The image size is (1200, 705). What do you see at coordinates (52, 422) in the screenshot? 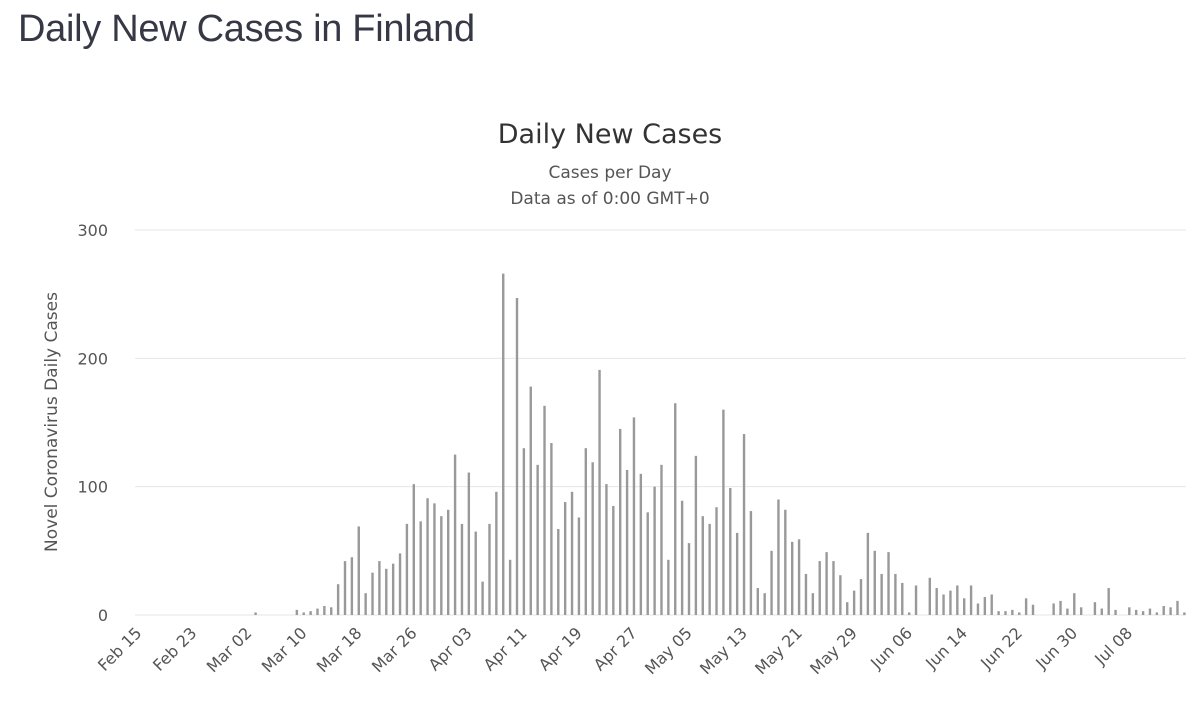
I see `y-axis-title: Novel Coronavirus Daily Cases` at bounding box center [52, 422].